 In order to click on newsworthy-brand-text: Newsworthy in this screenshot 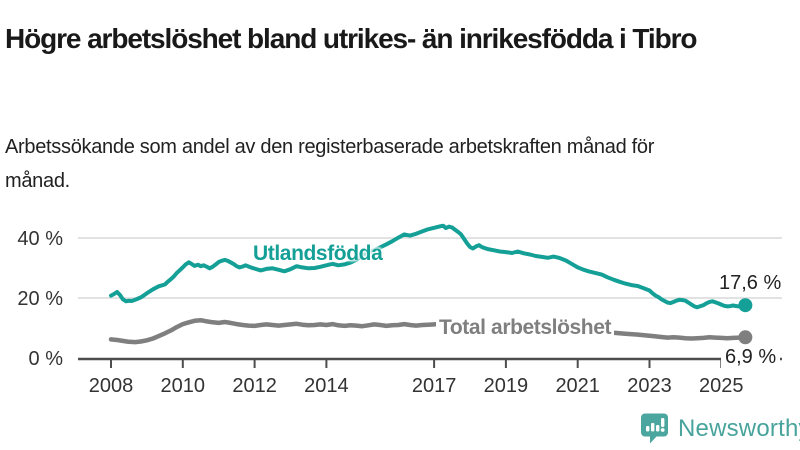, I will do `click(739, 428)`.